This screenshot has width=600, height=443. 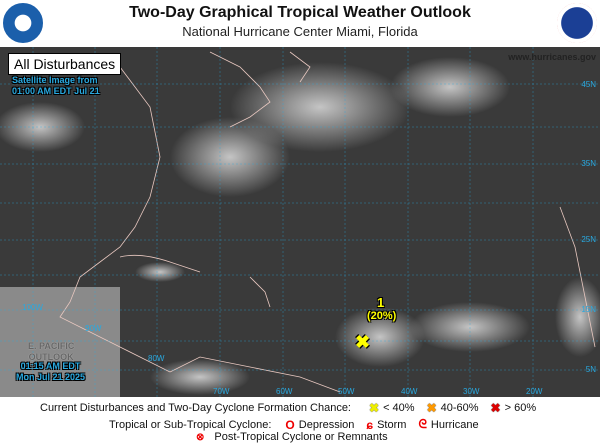 What do you see at coordinates (459, 408) in the screenshot?
I see `legend-medium: 40-60%` at bounding box center [459, 408].